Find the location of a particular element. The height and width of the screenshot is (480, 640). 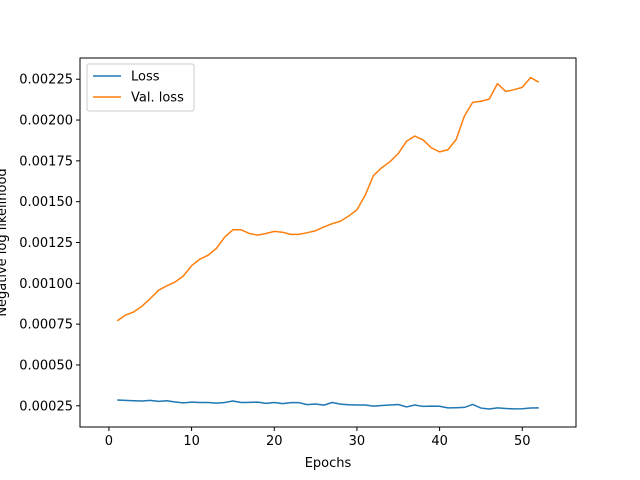

legend-label-val-loss: Val. loss is located at coordinates (157, 98).